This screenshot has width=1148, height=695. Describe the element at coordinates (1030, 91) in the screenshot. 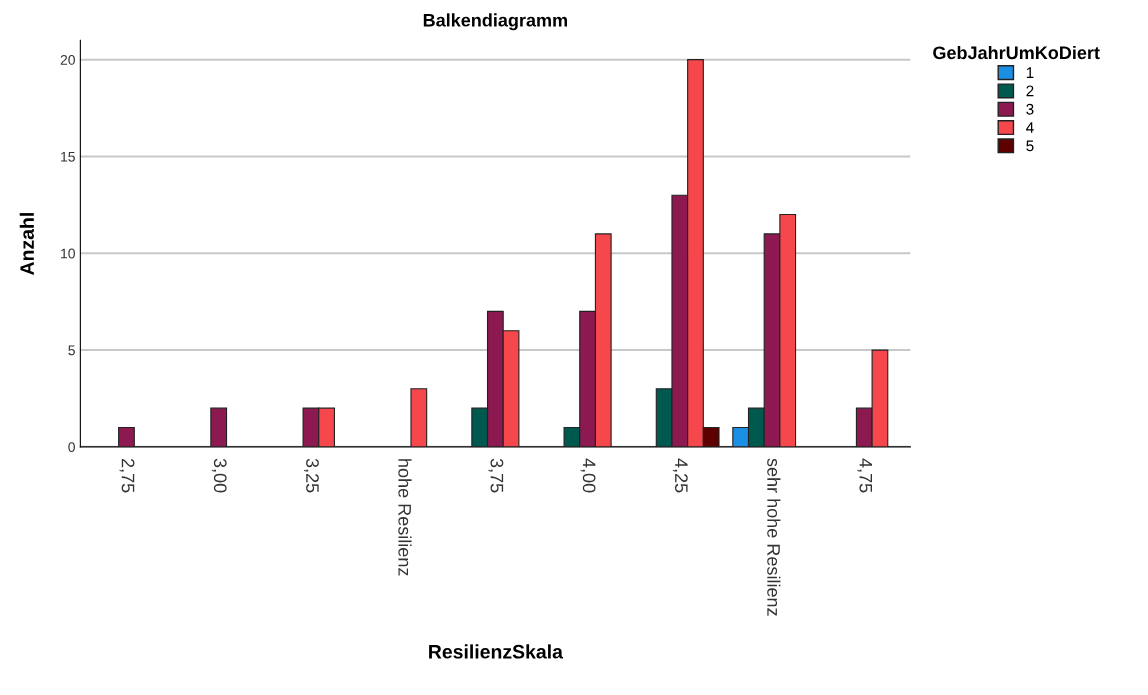

I see `legend-label: 2` at that location.